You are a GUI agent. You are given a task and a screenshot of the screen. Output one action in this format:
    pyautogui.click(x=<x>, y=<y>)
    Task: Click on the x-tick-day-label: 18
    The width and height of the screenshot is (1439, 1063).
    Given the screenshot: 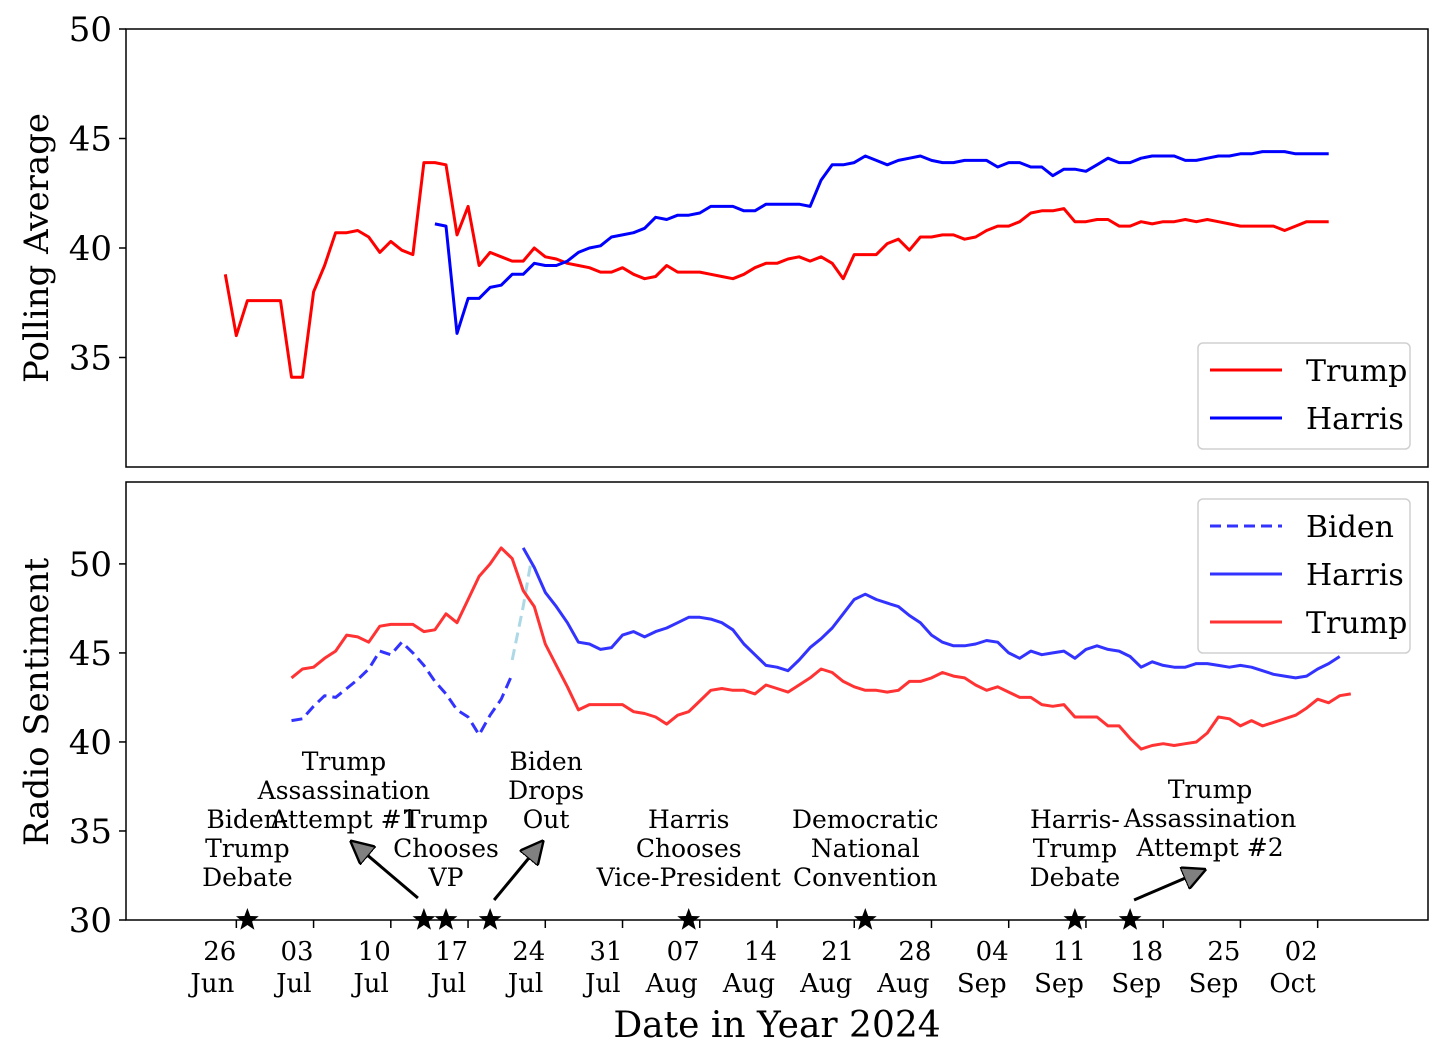 What is the action you would take?
    pyautogui.click(x=1146, y=952)
    